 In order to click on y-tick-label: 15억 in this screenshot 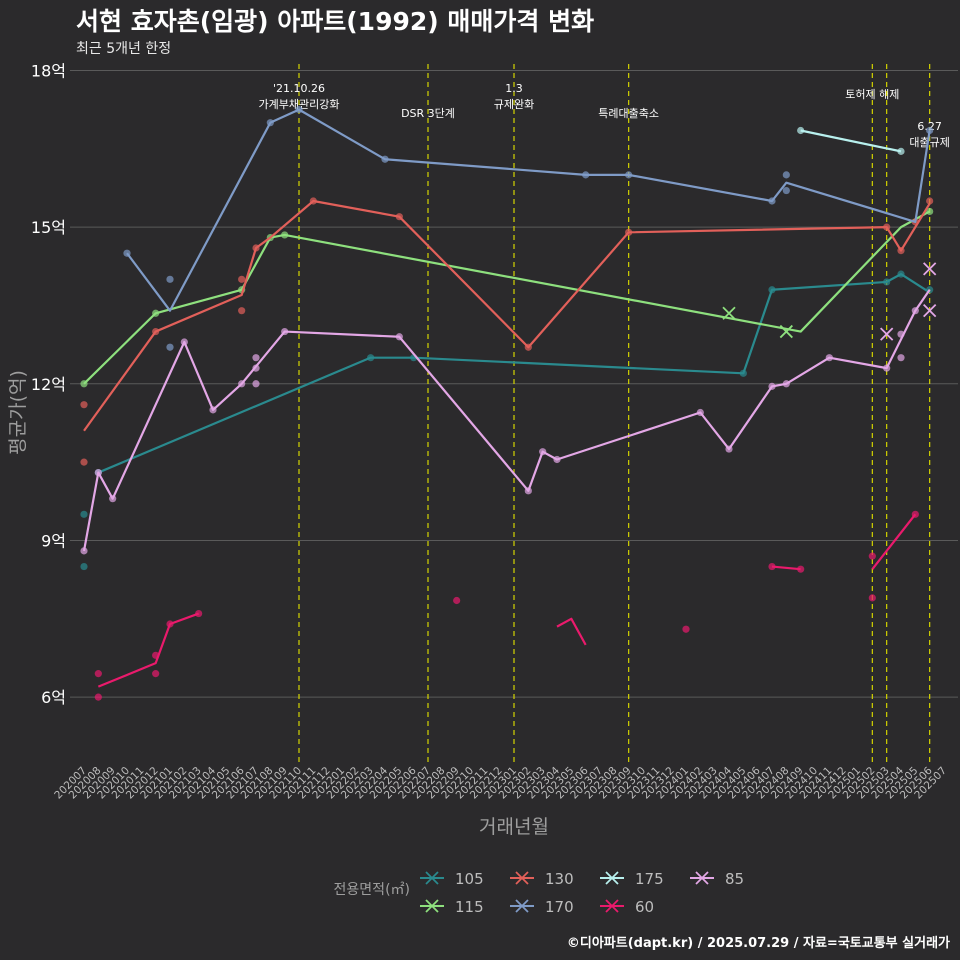, I will do `click(48, 227)`.